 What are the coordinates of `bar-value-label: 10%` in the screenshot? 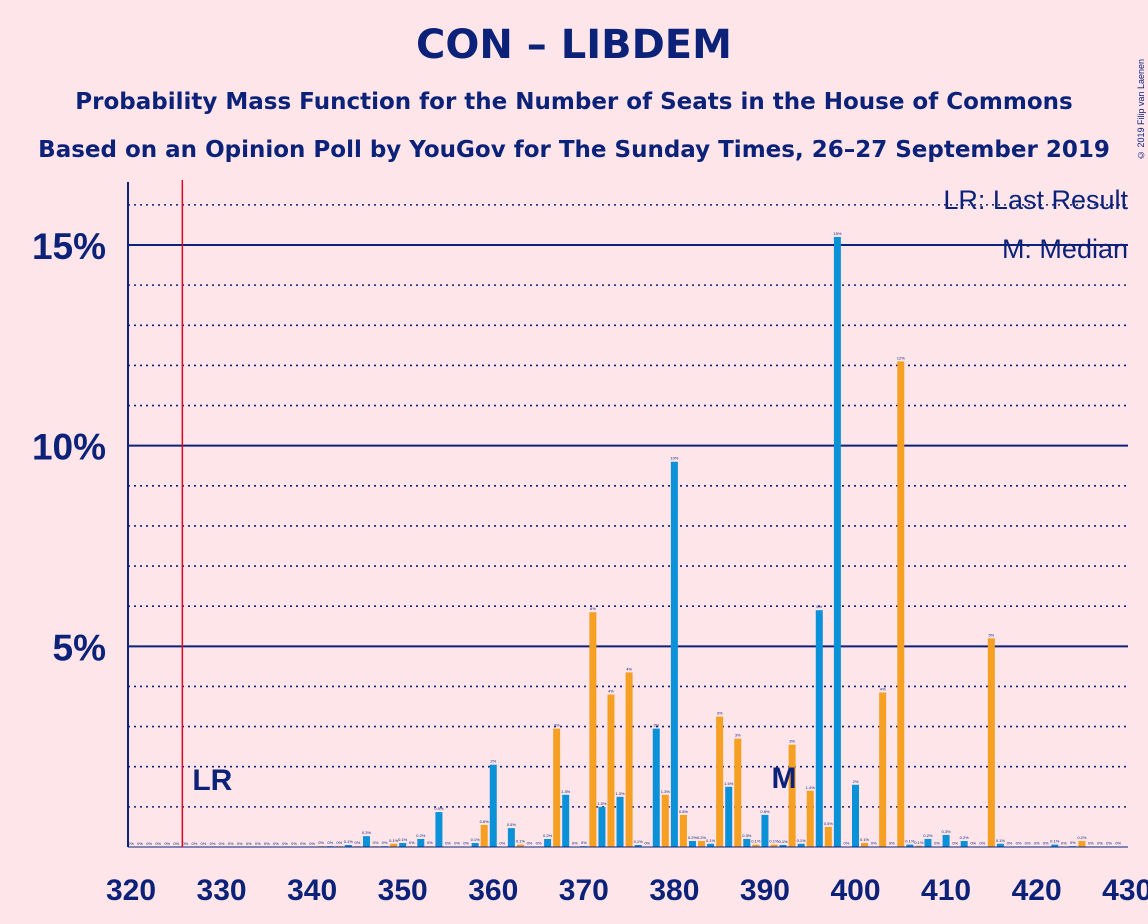 It's located at (674, 458).